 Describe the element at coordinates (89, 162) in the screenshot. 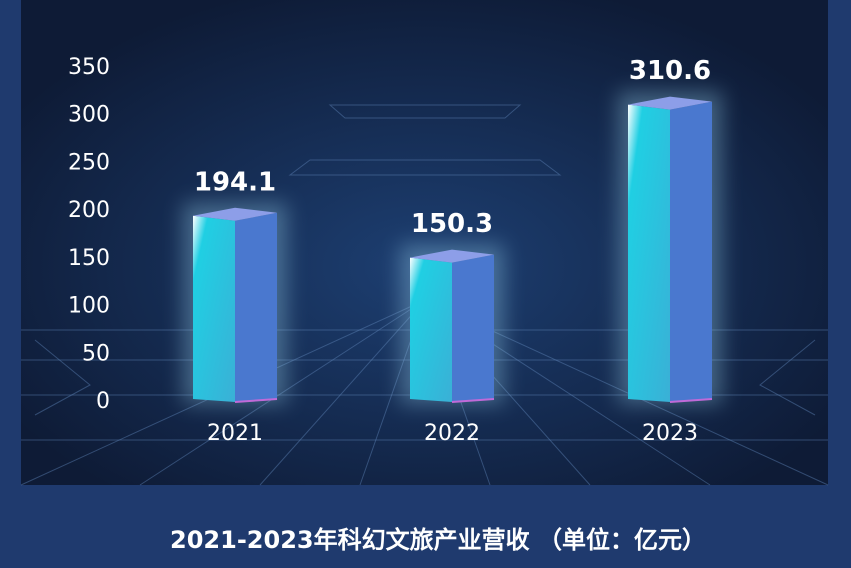

I see `y-tick-label: 250` at that location.